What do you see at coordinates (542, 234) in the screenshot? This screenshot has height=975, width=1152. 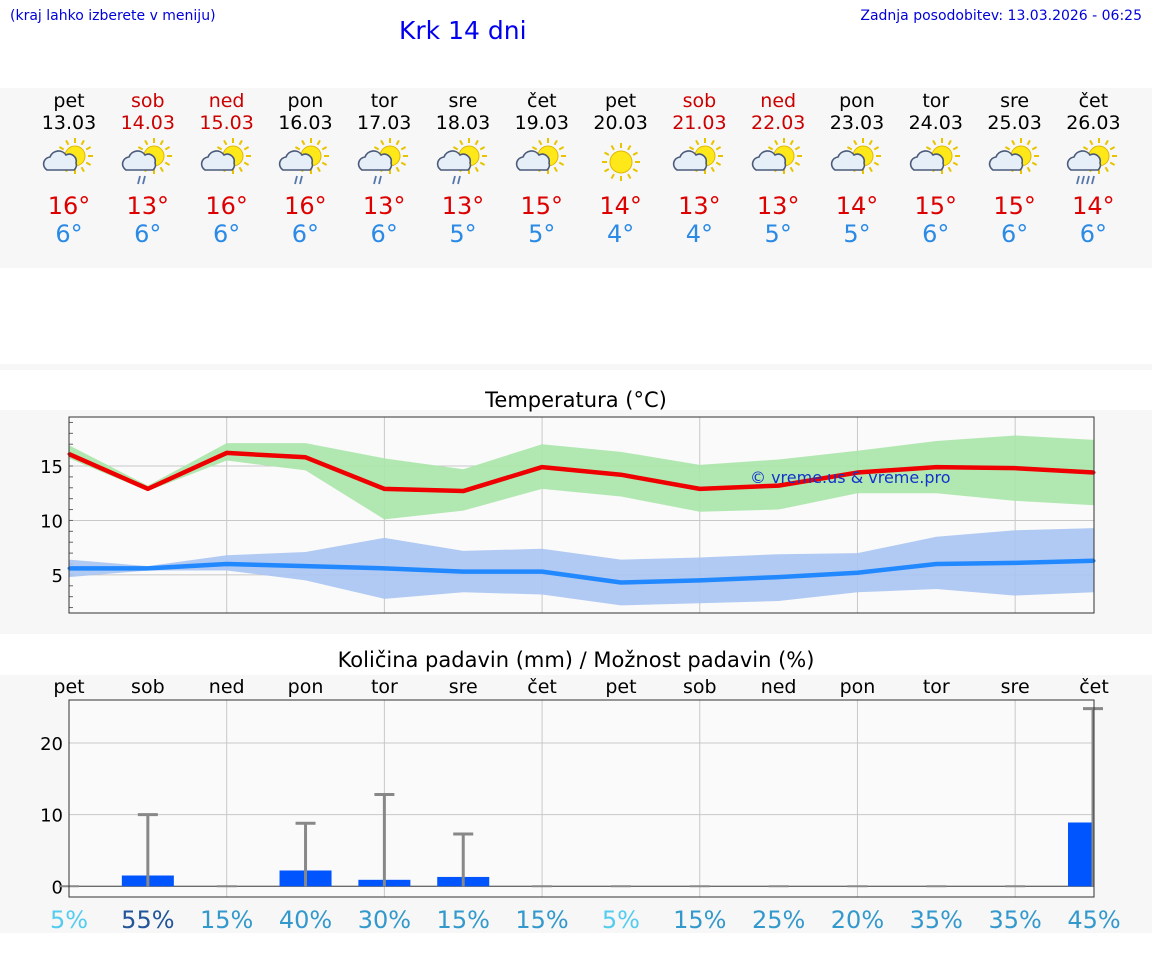 I see `min-temperature: 5°` at bounding box center [542, 234].